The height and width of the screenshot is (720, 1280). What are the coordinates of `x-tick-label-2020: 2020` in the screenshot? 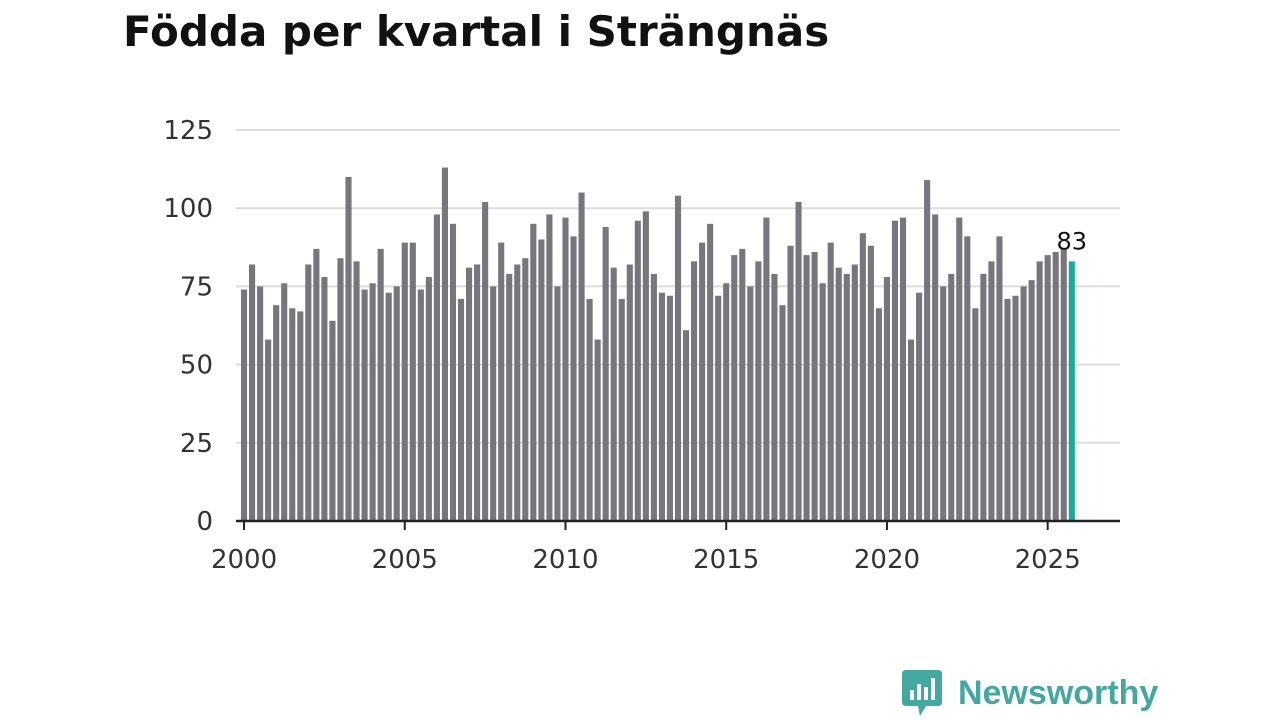 It's located at (887, 560).